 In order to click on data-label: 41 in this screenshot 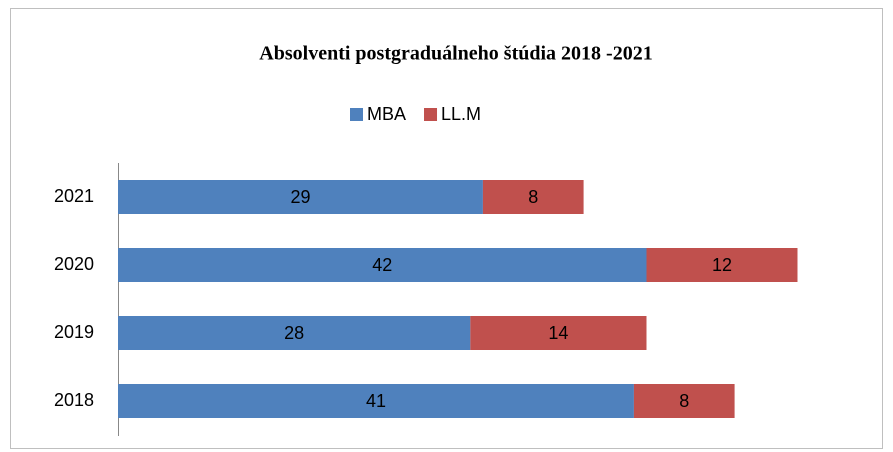, I will do `click(376, 401)`.